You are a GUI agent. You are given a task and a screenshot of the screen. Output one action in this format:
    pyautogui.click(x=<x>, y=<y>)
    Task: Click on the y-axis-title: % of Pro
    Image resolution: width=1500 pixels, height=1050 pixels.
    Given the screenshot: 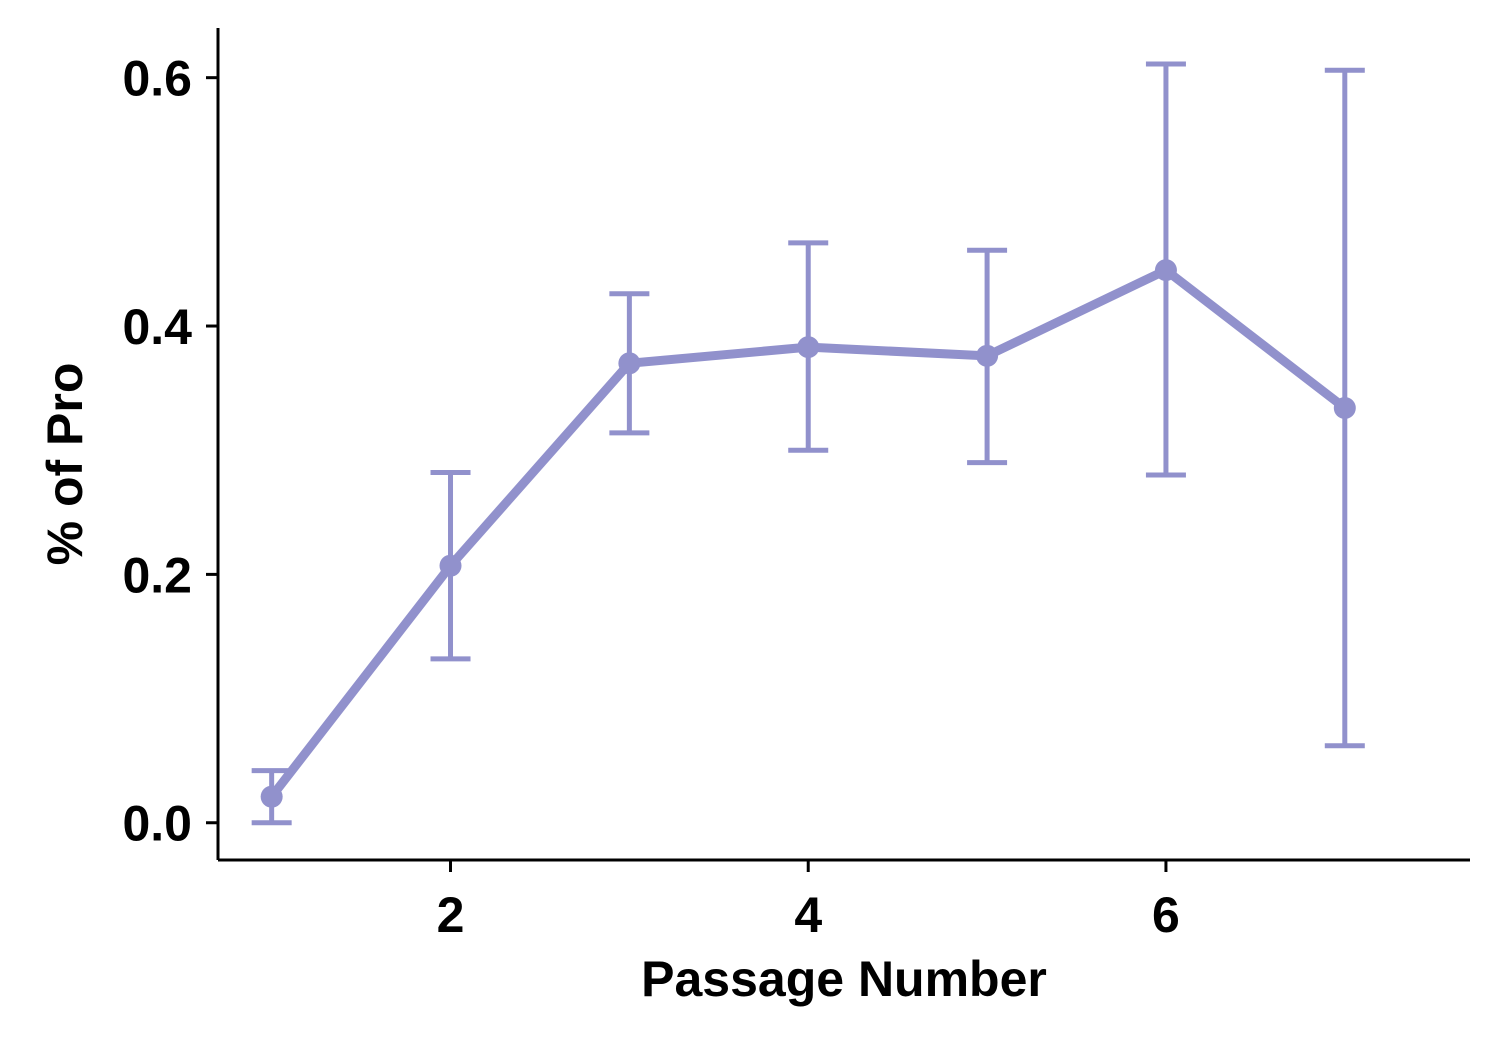 What is the action you would take?
    pyautogui.click(x=65, y=464)
    